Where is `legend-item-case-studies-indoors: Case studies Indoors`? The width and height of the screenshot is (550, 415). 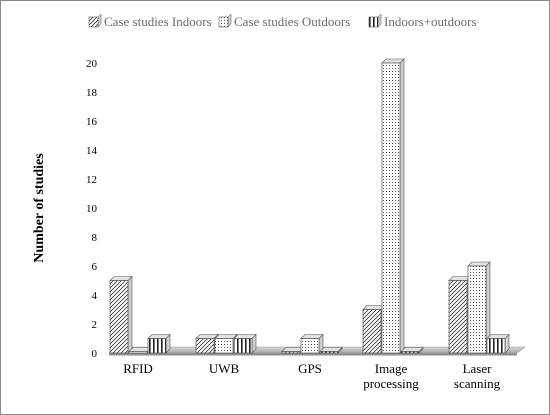
legend-item-case-studies-indoors: Case studies Indoors is located at coordinates (150, 21).